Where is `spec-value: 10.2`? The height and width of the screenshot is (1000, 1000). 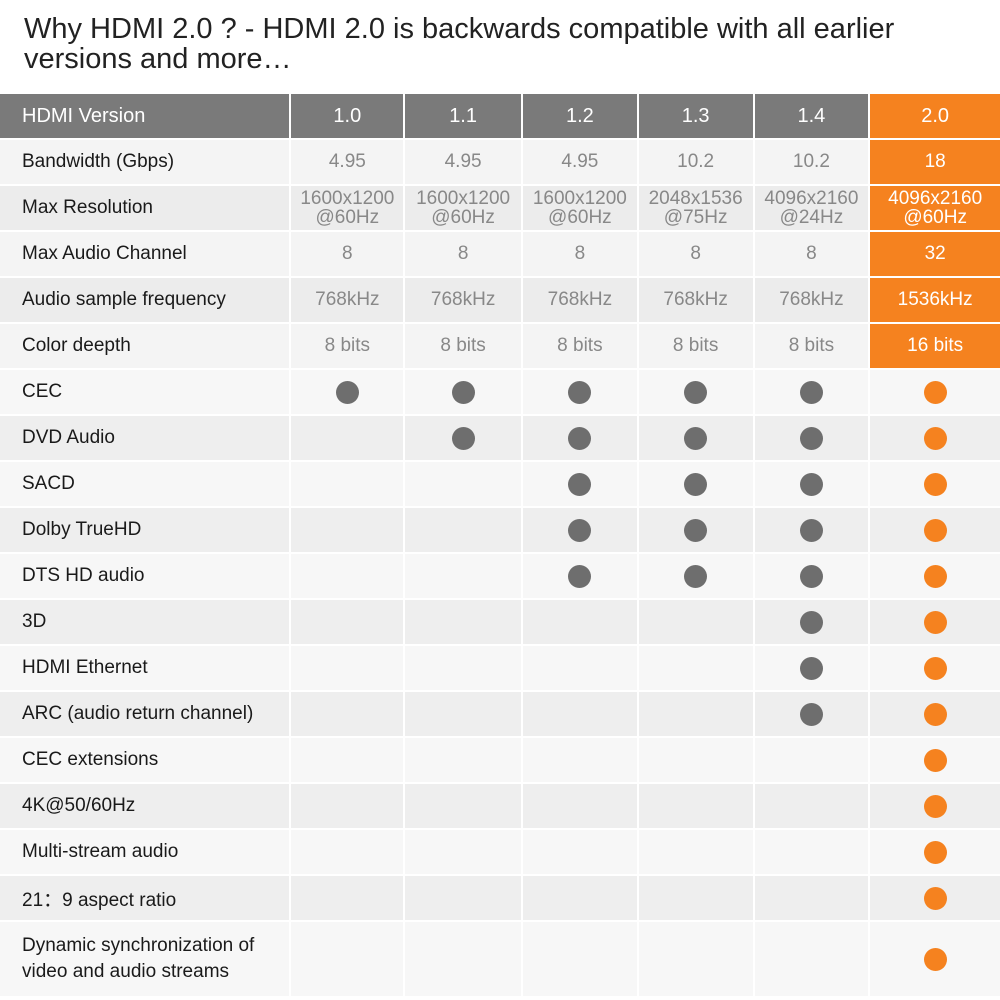 spec-value: 10.2 is located at coordinates (695, 162).